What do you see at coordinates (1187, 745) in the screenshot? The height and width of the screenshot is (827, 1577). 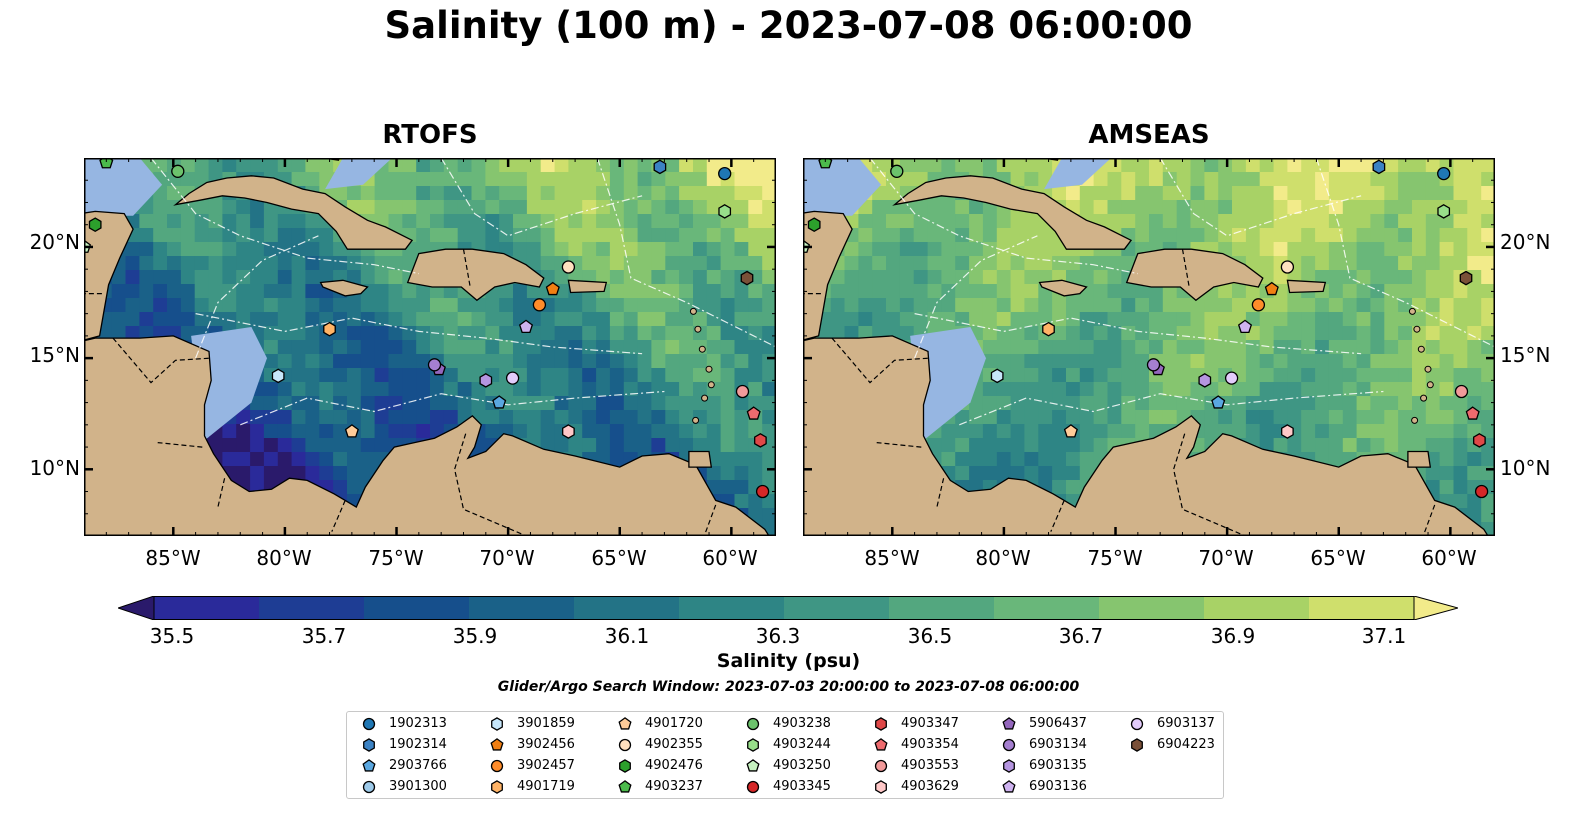 I see `legend-item-6904223: 6904223` at bounding box center [1187, 745].